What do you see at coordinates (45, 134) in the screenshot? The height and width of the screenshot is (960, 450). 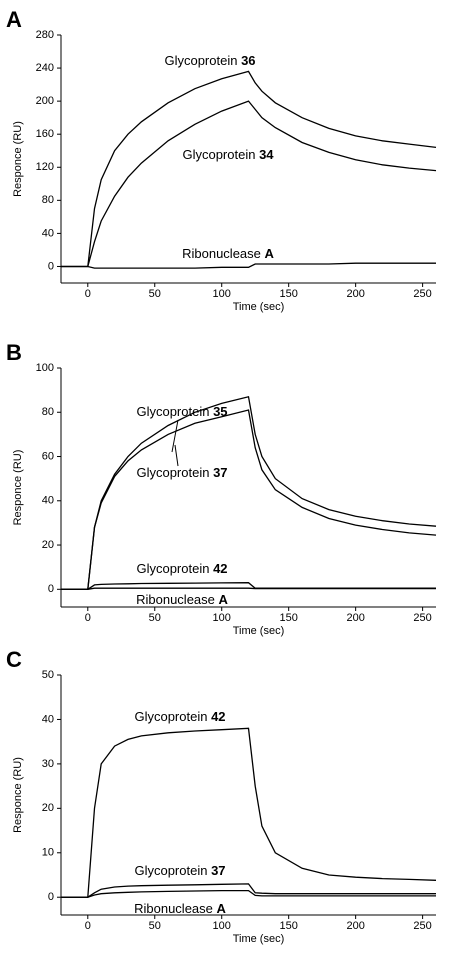 I see `y-tick-label: 160` at bounding box center [45, 134].